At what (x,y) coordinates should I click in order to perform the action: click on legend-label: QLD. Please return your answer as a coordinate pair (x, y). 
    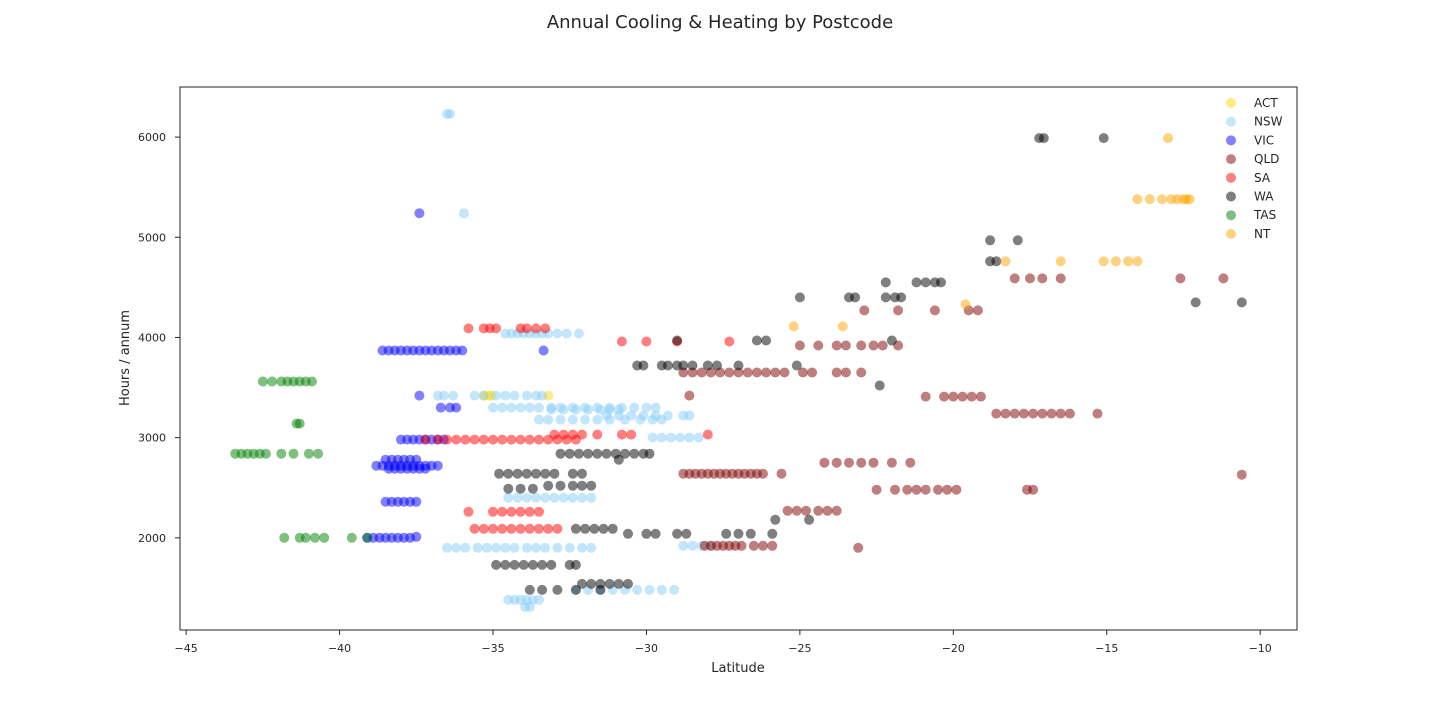
    Looking at the image, I should click on (1266, 159).